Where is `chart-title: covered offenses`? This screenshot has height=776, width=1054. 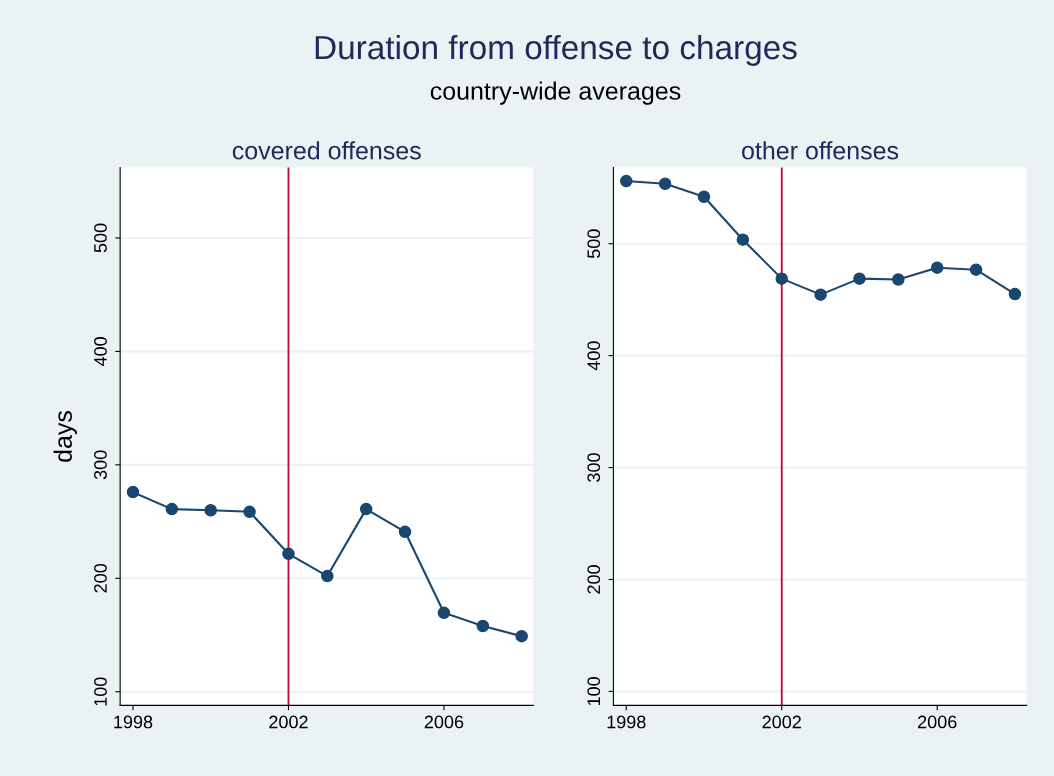
chart-title: covered offenses is located at coordinates (326, 150).